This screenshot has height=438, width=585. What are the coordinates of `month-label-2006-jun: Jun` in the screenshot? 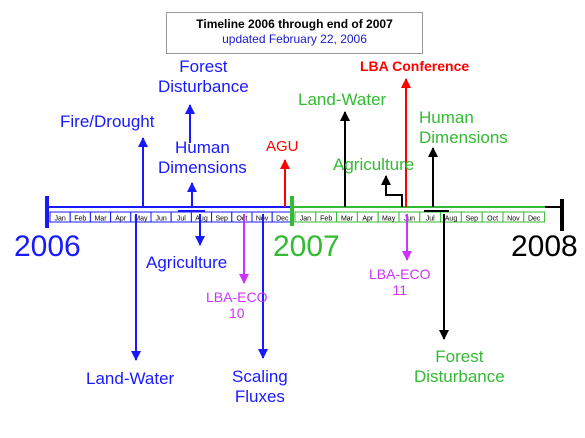 It's located at (160, 219).